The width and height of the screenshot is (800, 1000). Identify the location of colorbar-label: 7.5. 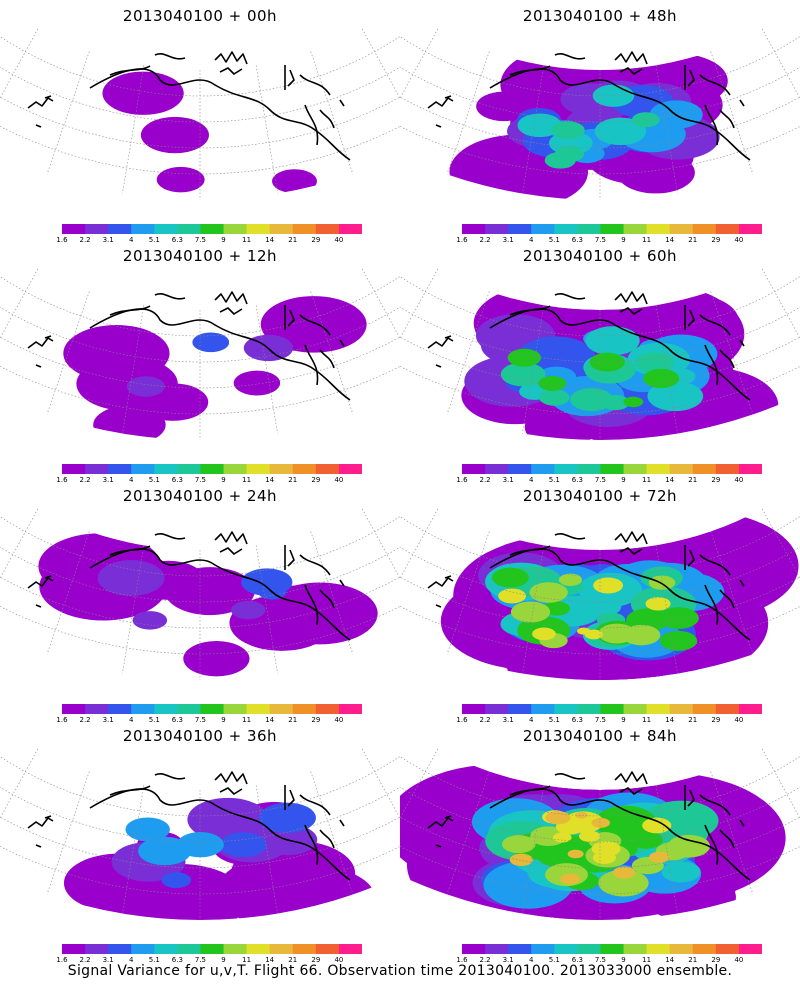
(600, 480).